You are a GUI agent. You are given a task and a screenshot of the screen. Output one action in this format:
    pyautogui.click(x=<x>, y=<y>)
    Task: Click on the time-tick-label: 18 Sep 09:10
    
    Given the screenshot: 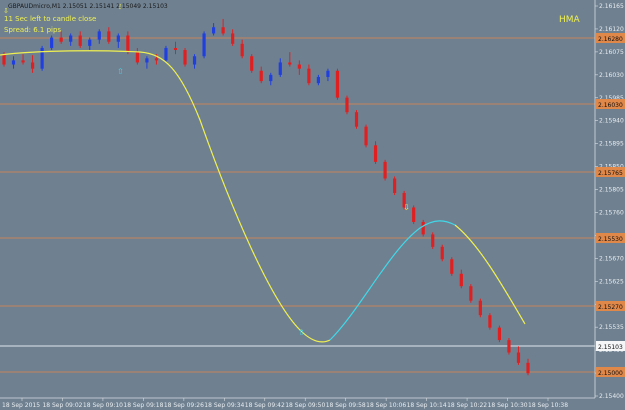 What is the action you would take?
    pyautogui.click(x=103, y=405)
    